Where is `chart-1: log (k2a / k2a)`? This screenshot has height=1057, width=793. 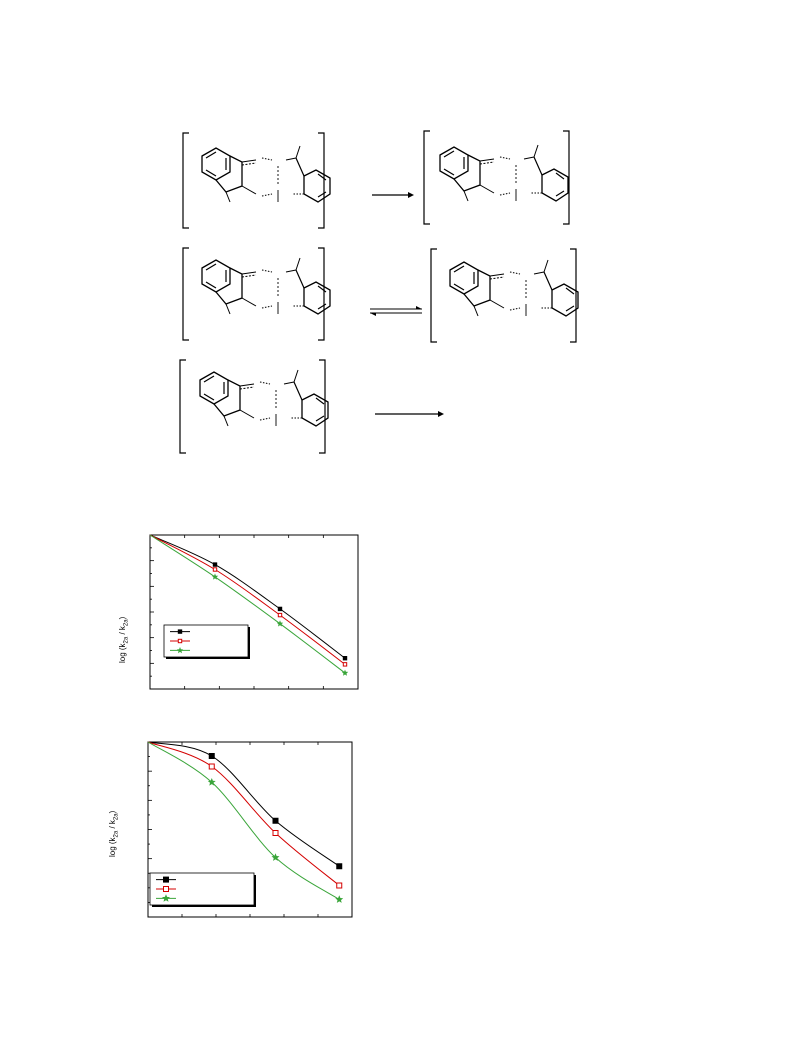
chart-1: log (k2a / k2a) is located at coordinates (240, 612).